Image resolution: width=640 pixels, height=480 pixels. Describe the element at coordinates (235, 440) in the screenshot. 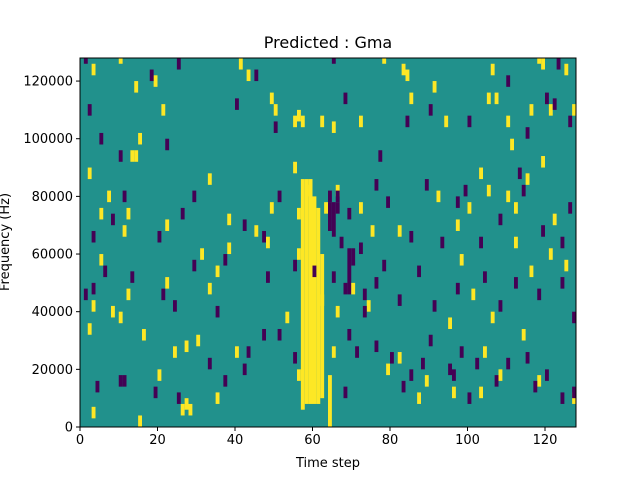

I see `x-tick-label: 40` at that location.